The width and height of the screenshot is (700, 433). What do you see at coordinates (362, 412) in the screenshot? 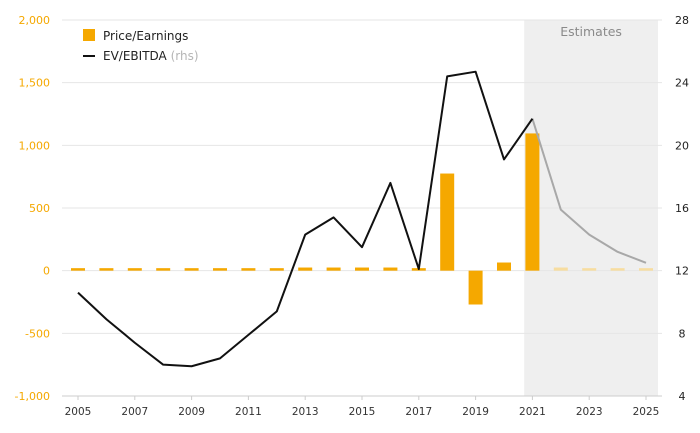
I see `x-tick-label: 2015` at bounding box center [362, 412].